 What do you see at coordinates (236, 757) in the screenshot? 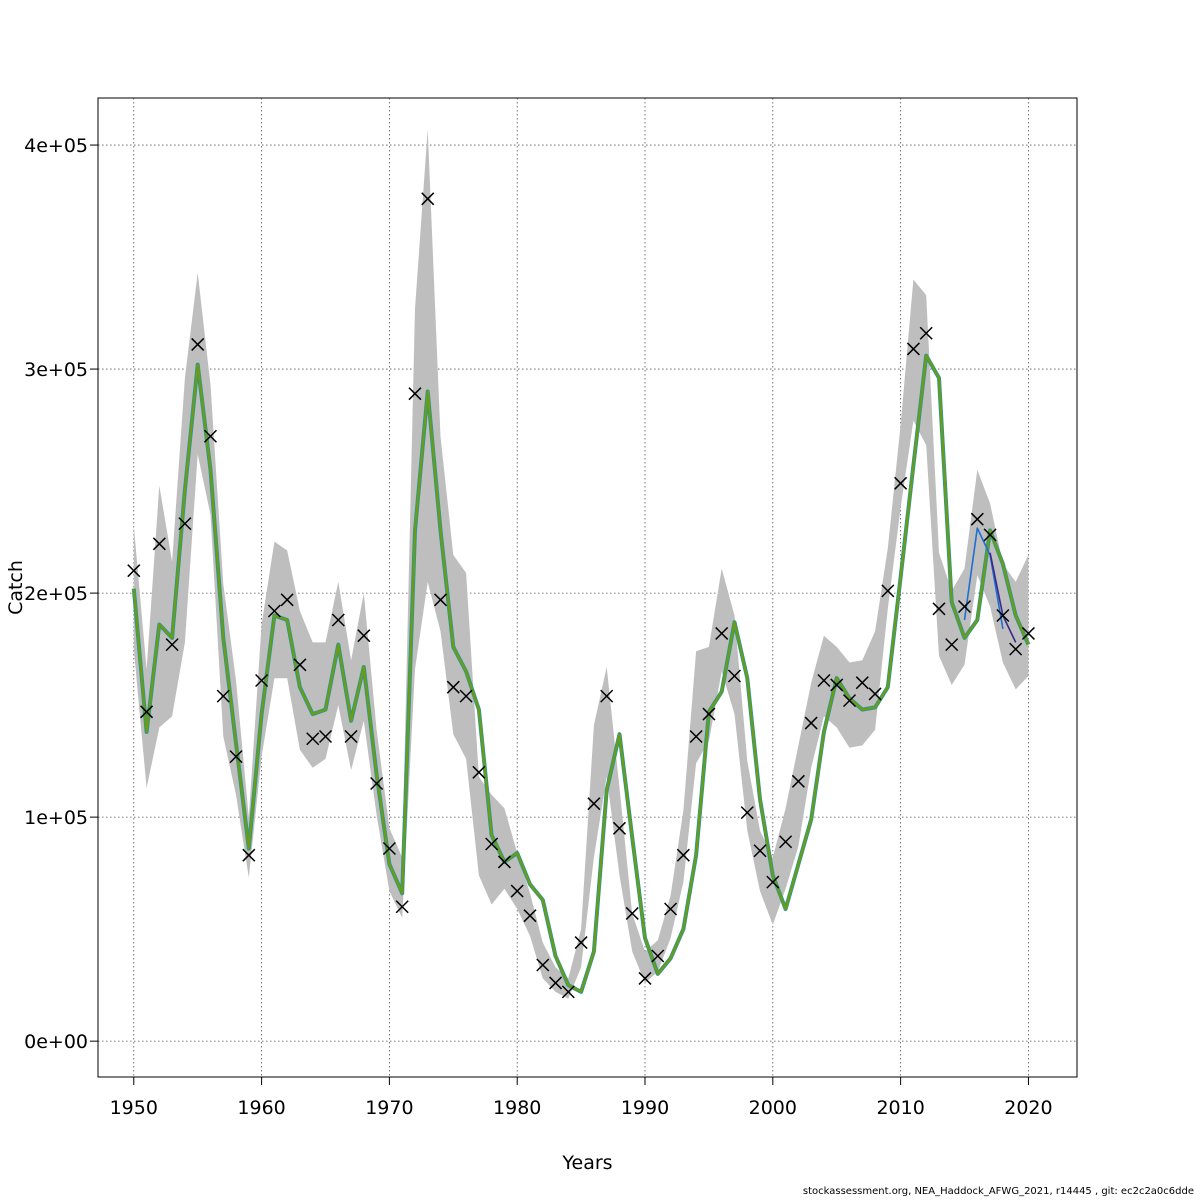
I see `observed-point-1958` at bounding box center [236, 757].